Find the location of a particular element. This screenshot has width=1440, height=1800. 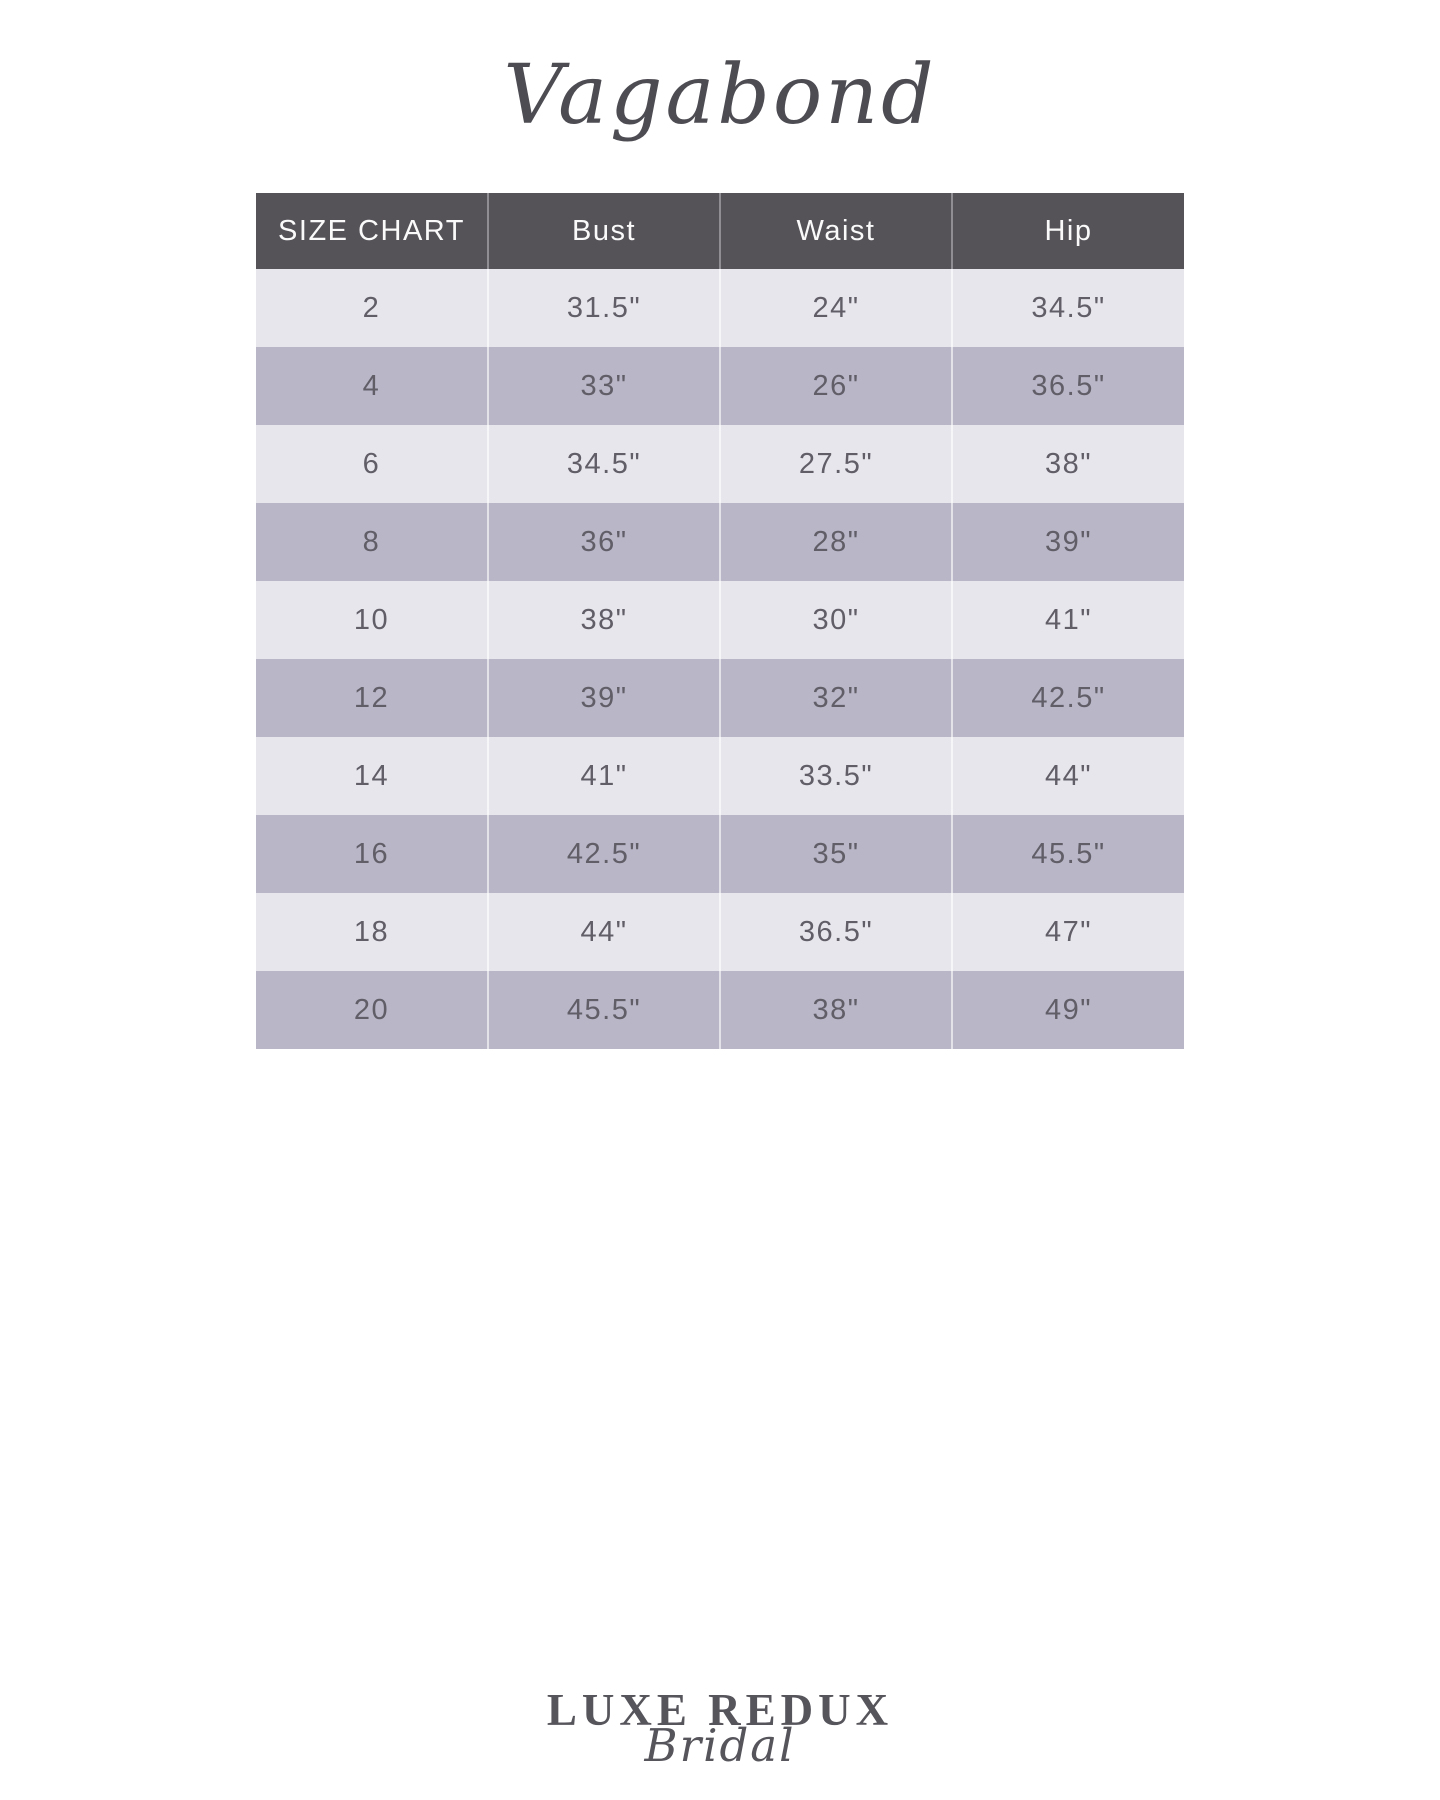

size-cell: 14 is located at coordinates (372, 776).